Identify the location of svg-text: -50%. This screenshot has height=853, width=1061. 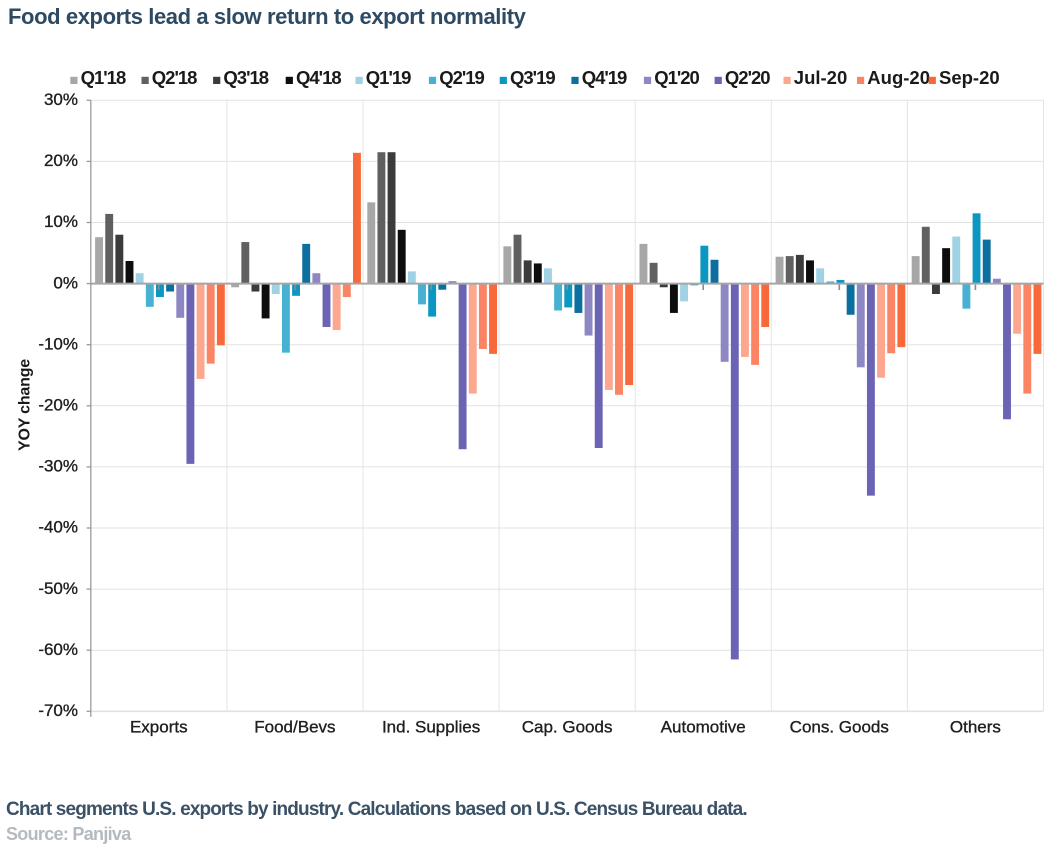
(58, 588).